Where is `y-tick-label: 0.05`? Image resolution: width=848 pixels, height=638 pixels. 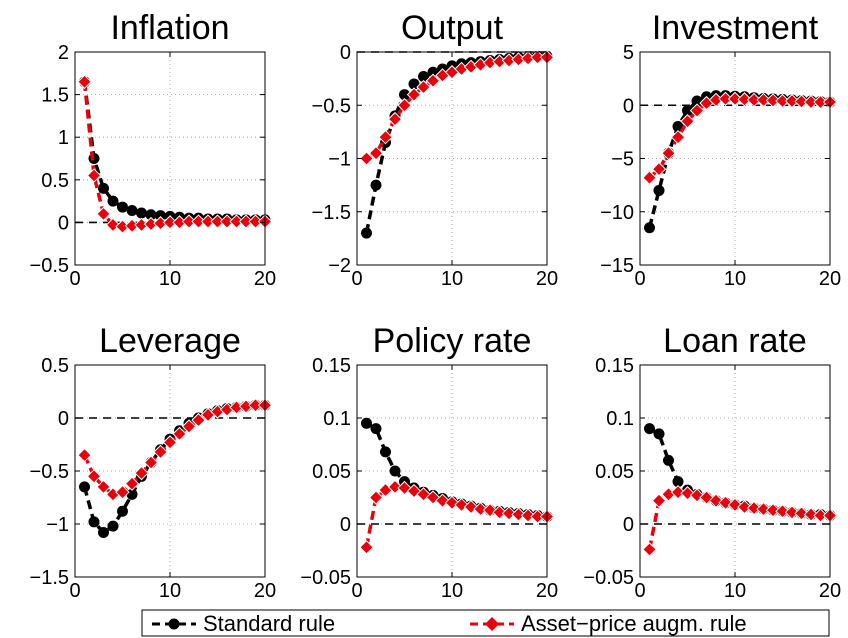
y-tick-label: 0.05 is located at coordinates (331, 472).